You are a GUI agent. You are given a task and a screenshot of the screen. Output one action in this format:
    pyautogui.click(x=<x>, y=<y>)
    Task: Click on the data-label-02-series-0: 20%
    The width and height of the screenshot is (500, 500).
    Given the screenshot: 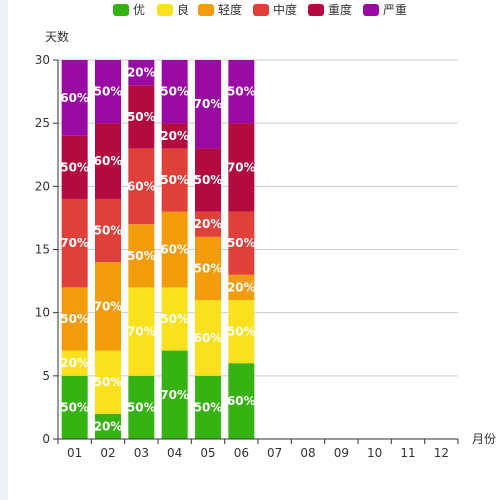 What is the action you would take?
    pyautogui.click(x=108, y=426)
    